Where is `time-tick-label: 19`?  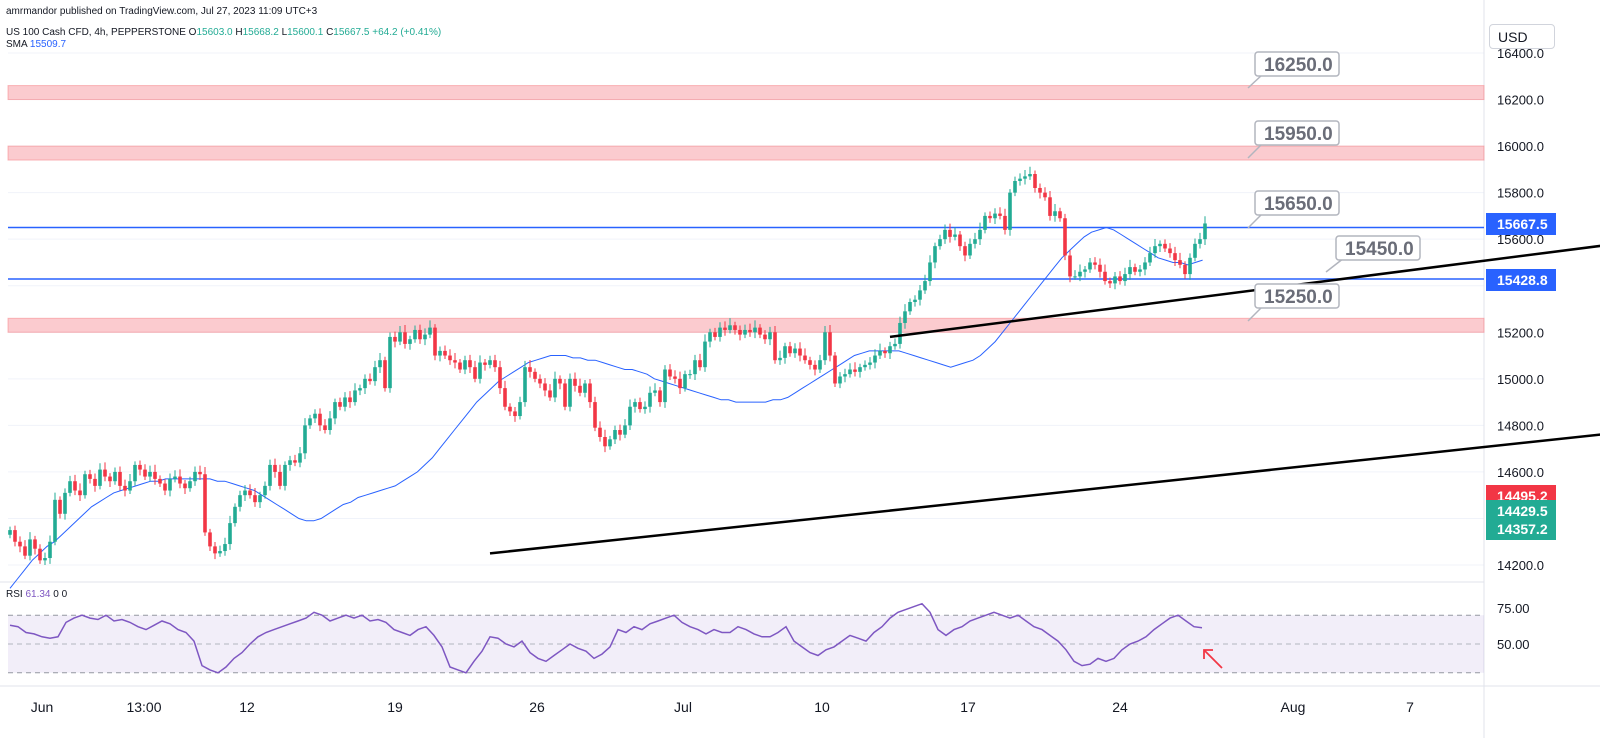
time-tick-label: 19 is located at coordinates (395, 707).